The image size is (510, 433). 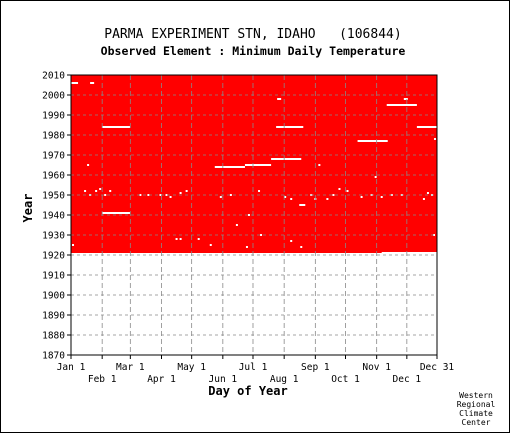 What do you see at coordinates (53, 216) in the screenshot?
I see `y-tick-label: 1940` at bounding box center [53, 216].